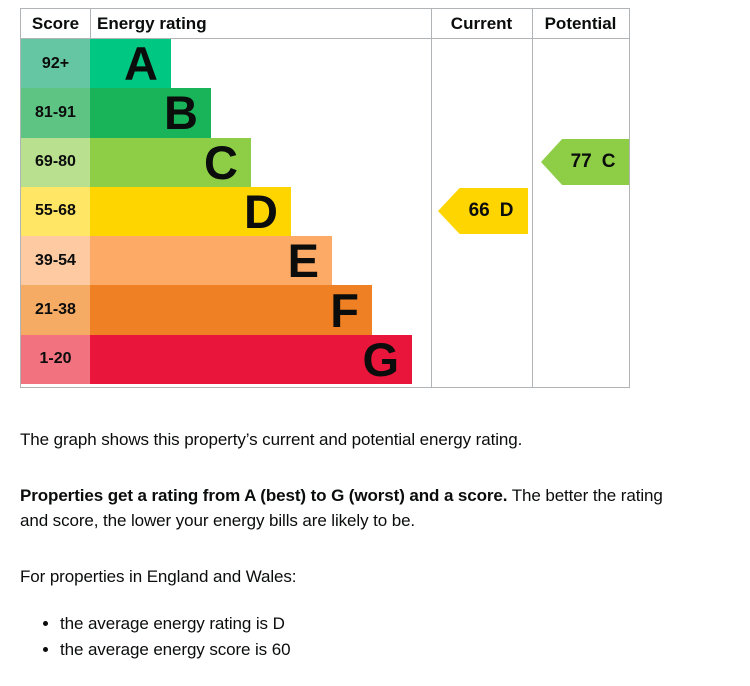  I want to click on rating-bar-c: C, so click(170, 162).